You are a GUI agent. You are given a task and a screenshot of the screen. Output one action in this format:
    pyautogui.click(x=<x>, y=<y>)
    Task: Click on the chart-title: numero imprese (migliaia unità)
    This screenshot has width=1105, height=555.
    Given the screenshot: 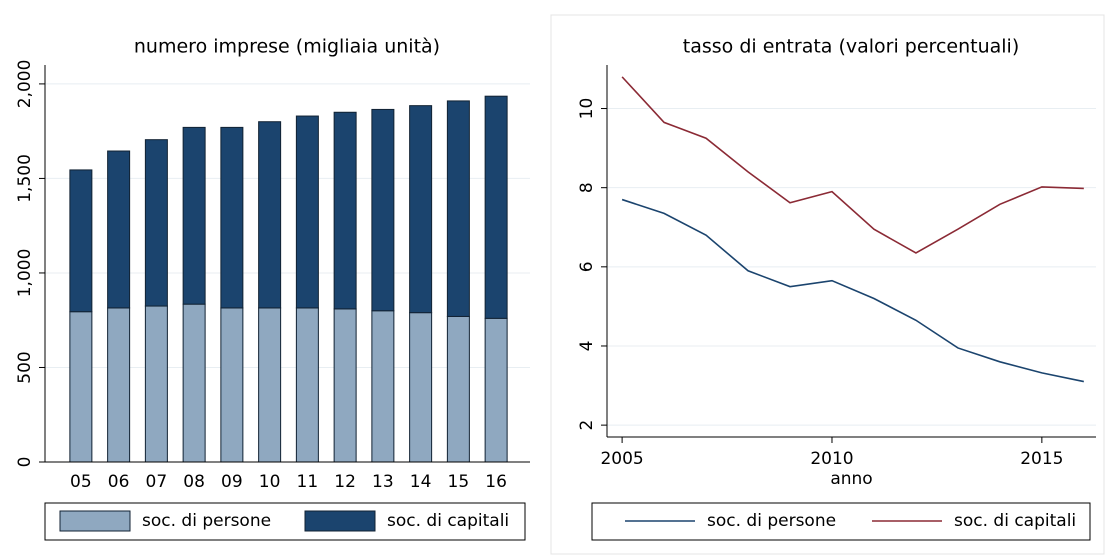 What is the action you would take?
    pyautogui.click(x=287, y=47)
    